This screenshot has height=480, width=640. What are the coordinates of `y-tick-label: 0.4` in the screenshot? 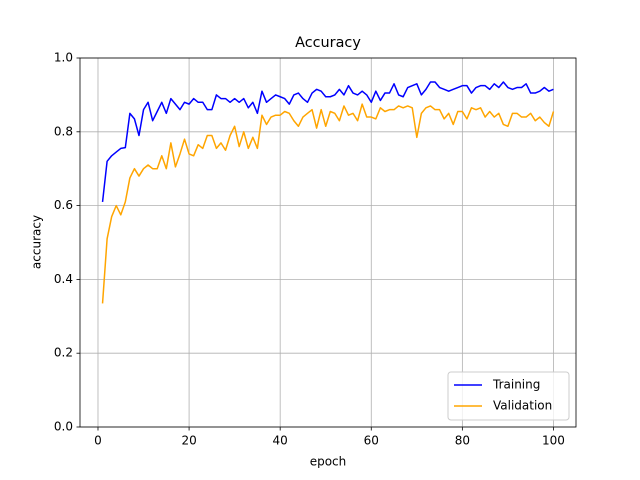 It's located at (63, 279).